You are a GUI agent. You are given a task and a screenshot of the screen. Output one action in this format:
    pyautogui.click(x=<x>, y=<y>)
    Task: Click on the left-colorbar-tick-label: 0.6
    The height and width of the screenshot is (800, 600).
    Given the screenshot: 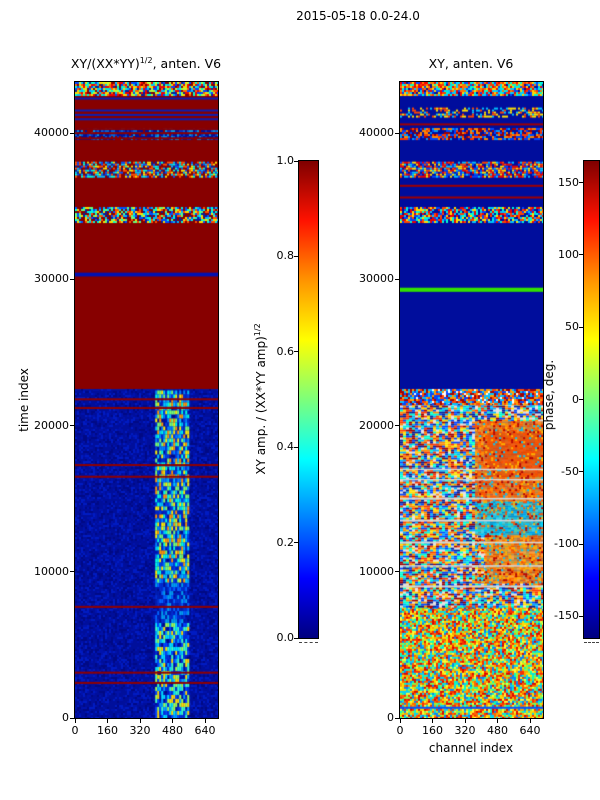 What is the action you would take?
    pyautogui.click(x=285, y=351)
    